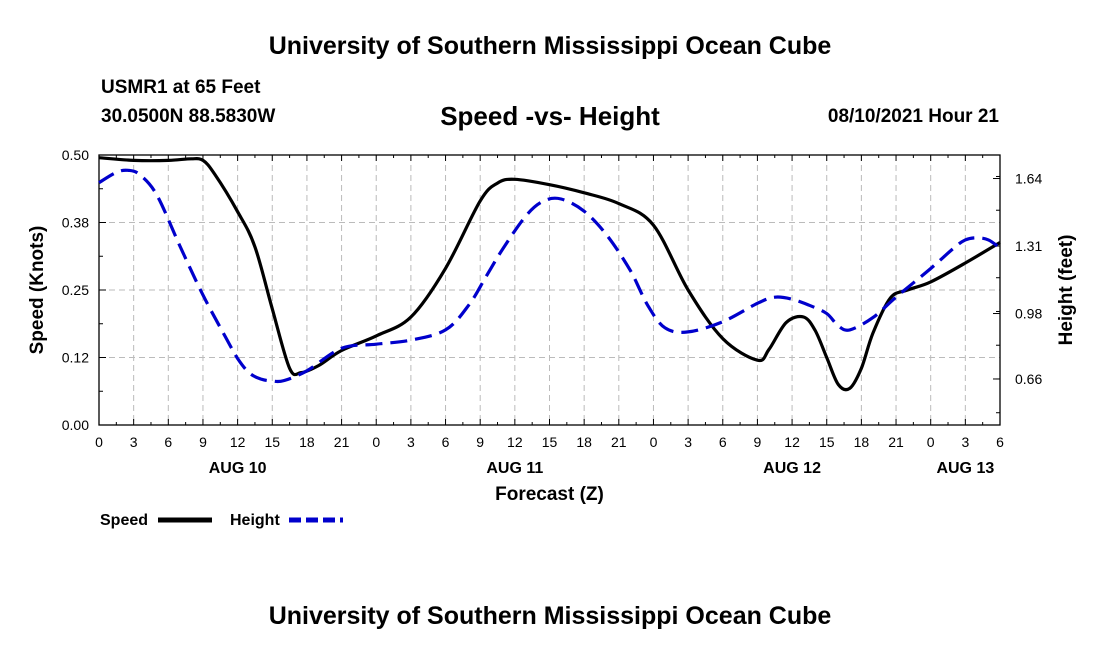  What do you see at coordinates (1028, 179) in the screenshot?
I see `y2-tick-label: 1.64` at bounding box center [1028, 179].